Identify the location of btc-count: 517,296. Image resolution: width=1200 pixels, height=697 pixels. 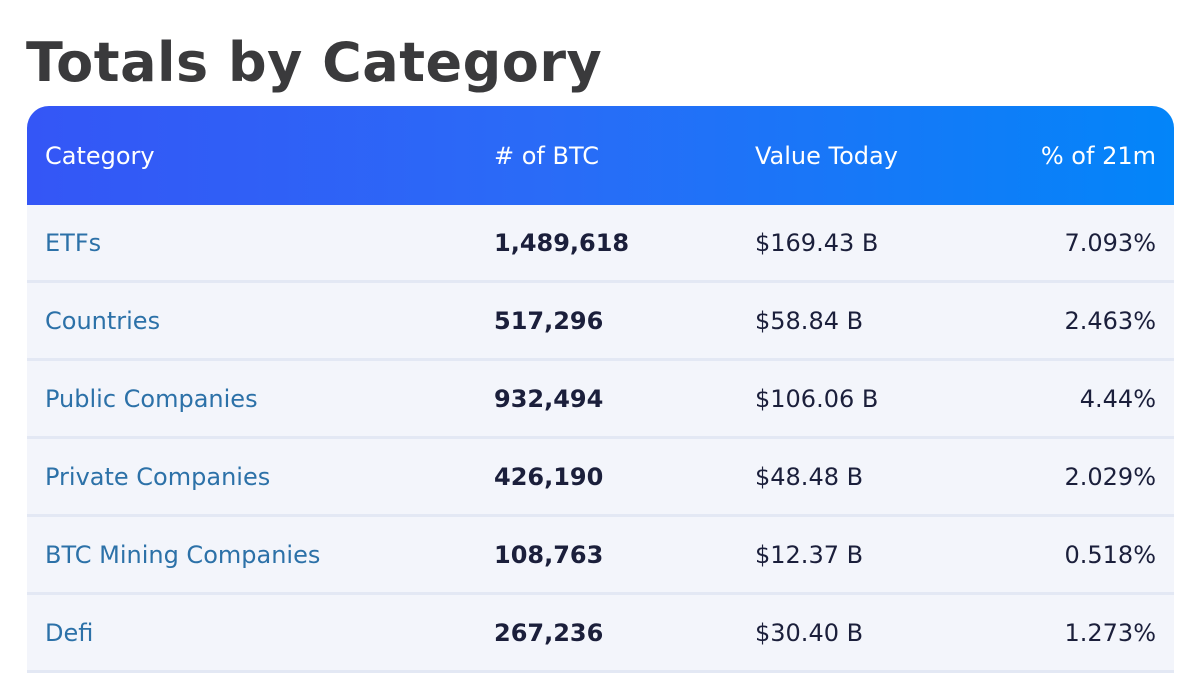
(549, 320).